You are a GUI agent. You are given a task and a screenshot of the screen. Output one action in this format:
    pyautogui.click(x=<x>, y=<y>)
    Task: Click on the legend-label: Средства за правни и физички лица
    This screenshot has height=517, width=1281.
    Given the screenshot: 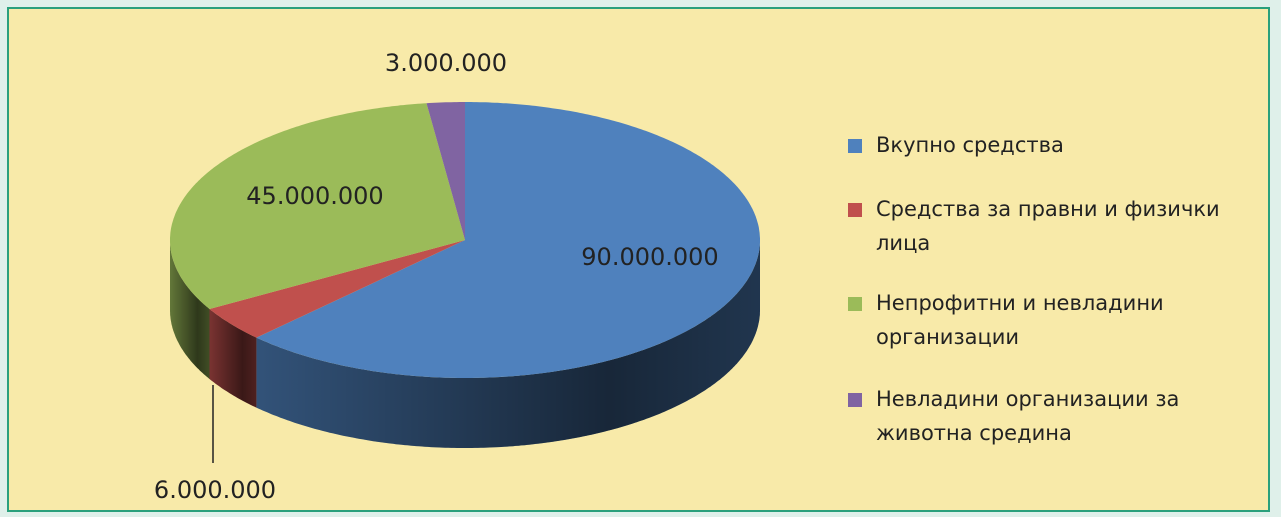 What is the action you would take?
    pyautogui.click(x=1048, y=226)
    